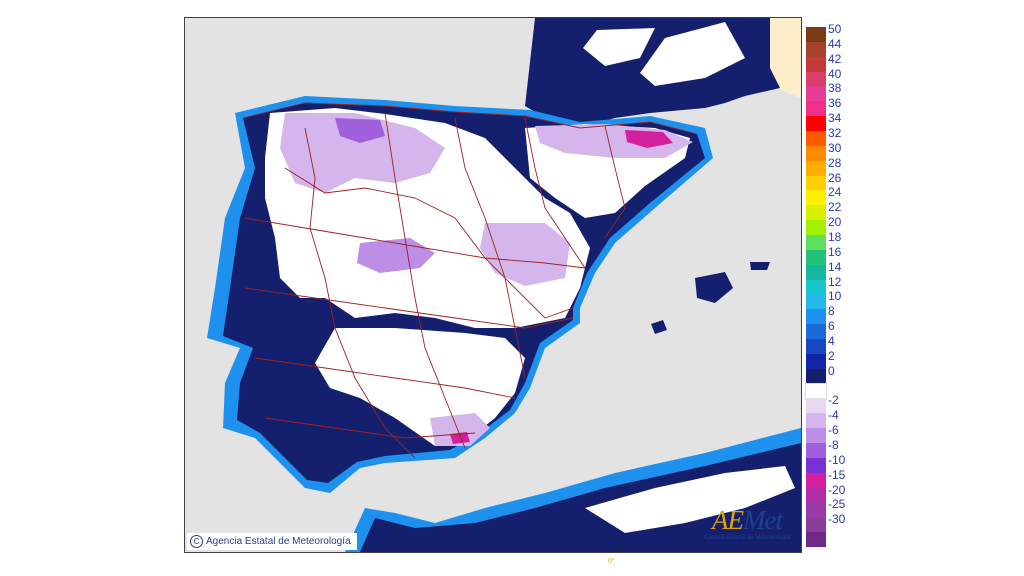  What do you see at coordinates (837, 519) in the screenshot?
I see `legend-tick-label: -30` at bounding box center [837, 519].